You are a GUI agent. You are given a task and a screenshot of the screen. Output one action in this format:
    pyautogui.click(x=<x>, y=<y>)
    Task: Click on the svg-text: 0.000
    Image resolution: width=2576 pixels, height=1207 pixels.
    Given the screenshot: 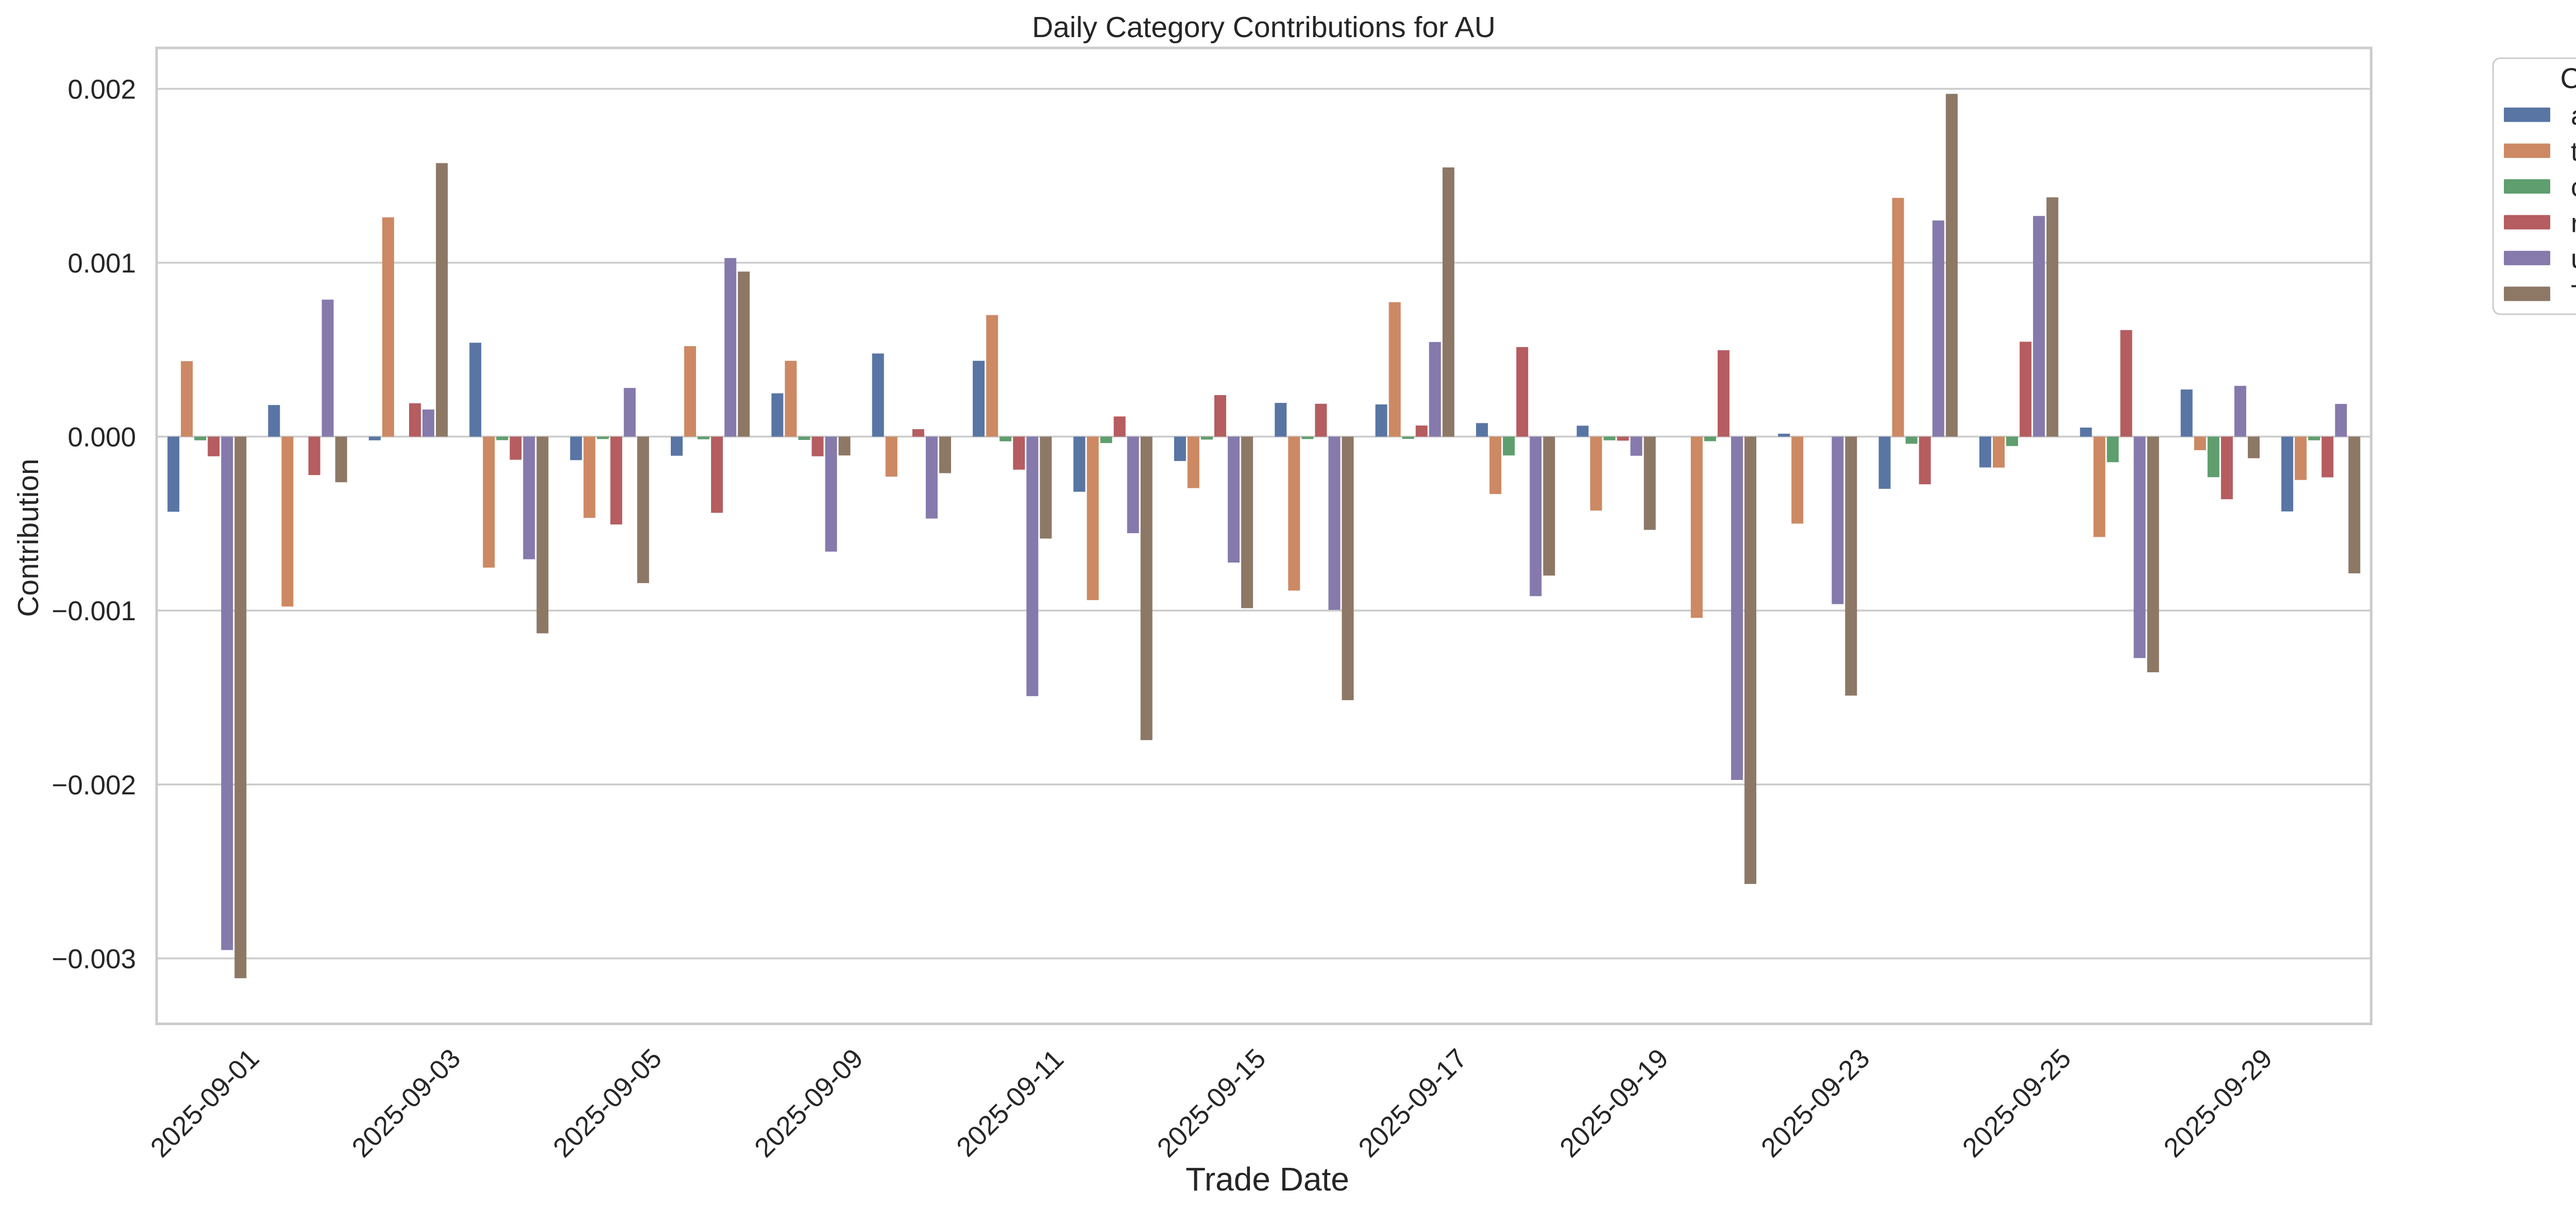 What is the action you would take?
    pyautogui.click(x=101, y=437)
    